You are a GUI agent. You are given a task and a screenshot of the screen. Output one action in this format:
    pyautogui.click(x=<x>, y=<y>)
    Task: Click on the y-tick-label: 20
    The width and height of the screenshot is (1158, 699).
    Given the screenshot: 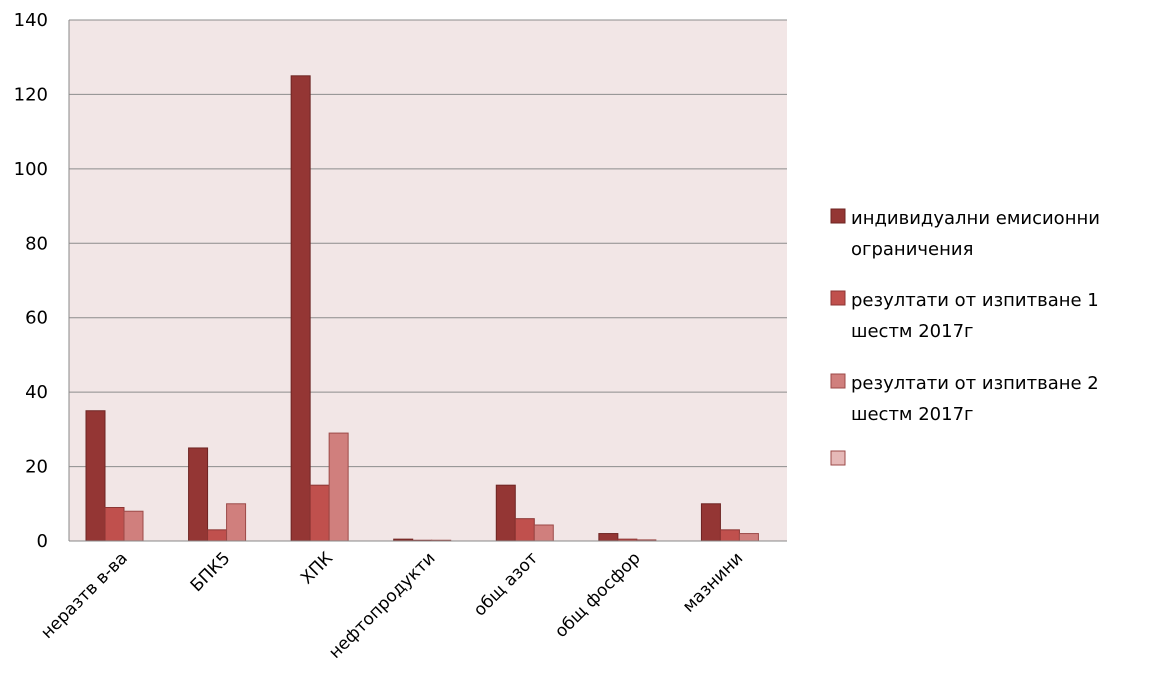 What is the action you would take?
    pyautogui.click(x=36, y=467)
    